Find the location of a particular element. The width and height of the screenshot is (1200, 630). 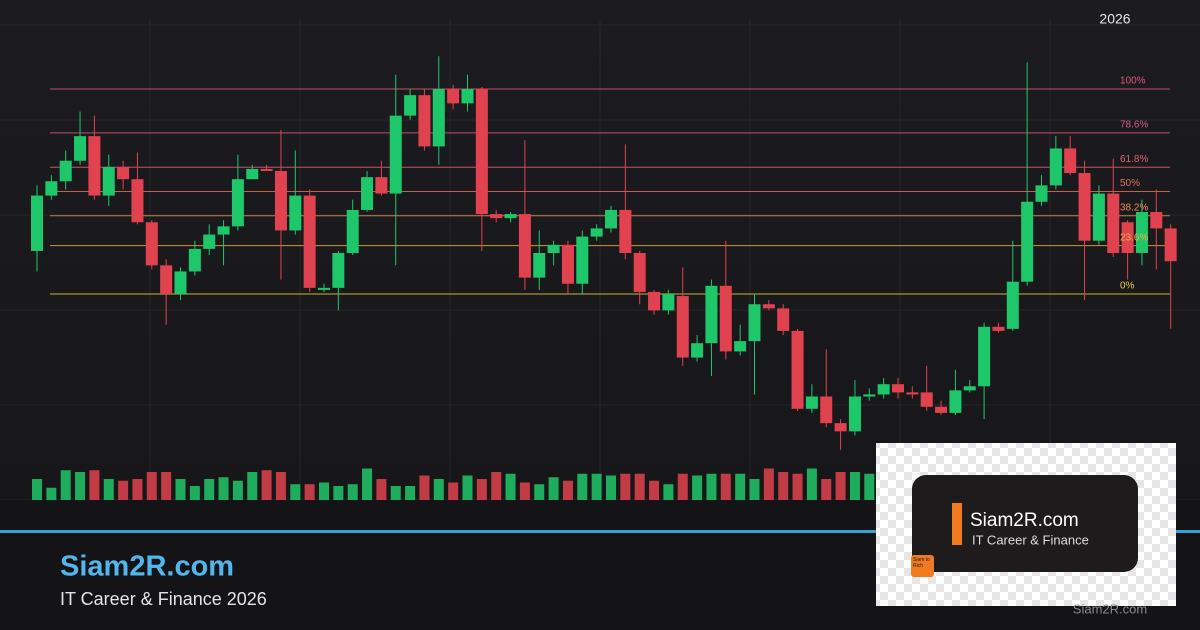

tagline: IT Career & Finance 2026 is located at coordinates (163, 599).